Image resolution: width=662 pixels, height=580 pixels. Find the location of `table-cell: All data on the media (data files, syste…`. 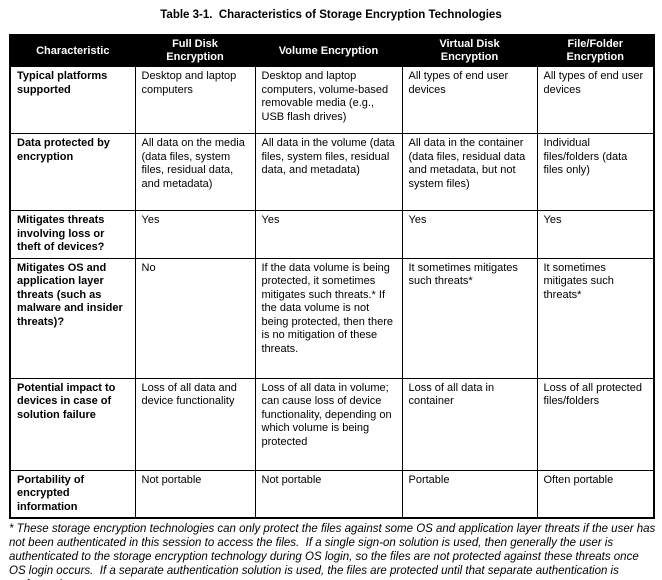

table-cell: All data on the media (data files, syste… is located at coordinates (195, 172).